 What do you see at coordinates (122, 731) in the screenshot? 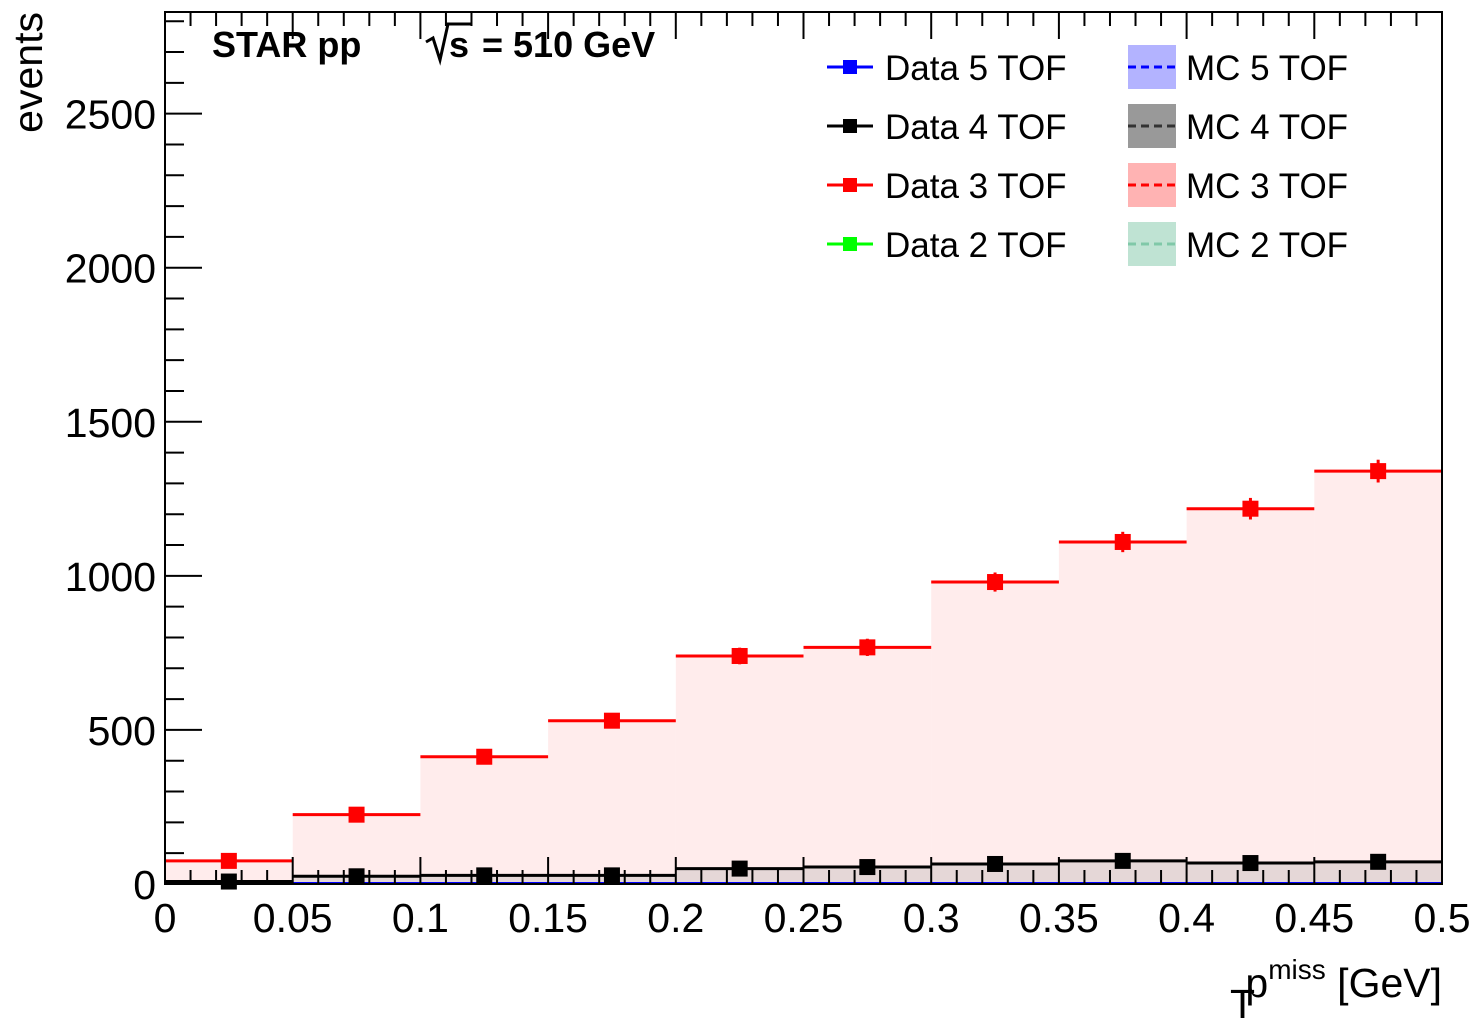
I see `y-tick-label: 500` at bounding box center [122, 731].